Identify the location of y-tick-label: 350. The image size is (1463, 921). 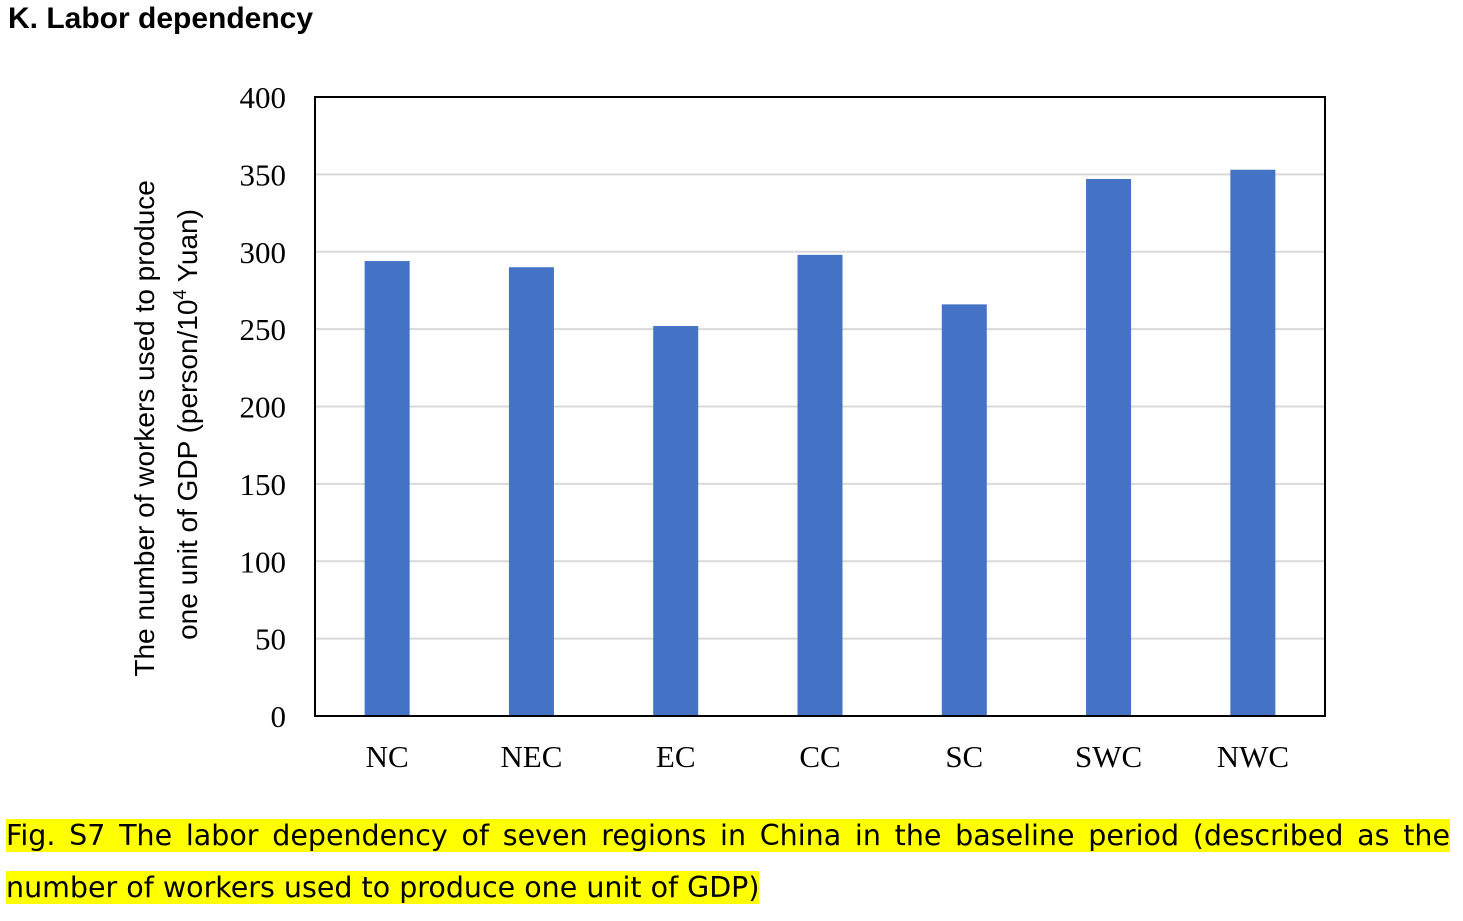
(263, 174).